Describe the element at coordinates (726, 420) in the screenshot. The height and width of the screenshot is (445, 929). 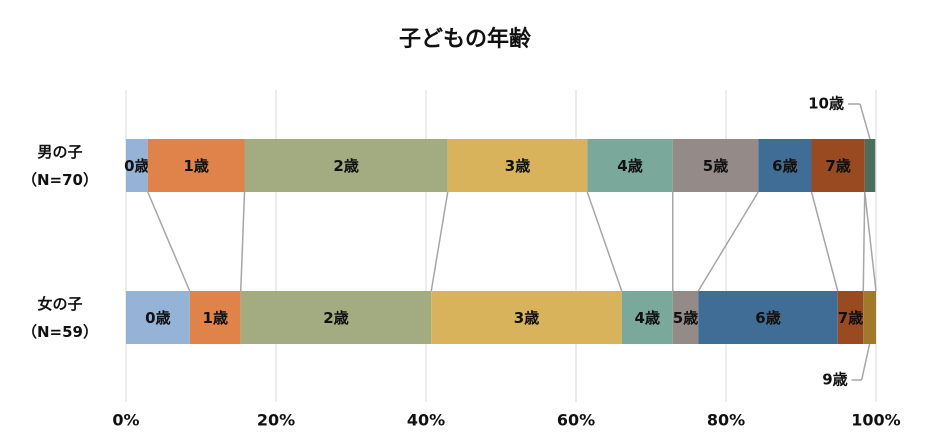
I see `x-tick-label: 80%` at that location.